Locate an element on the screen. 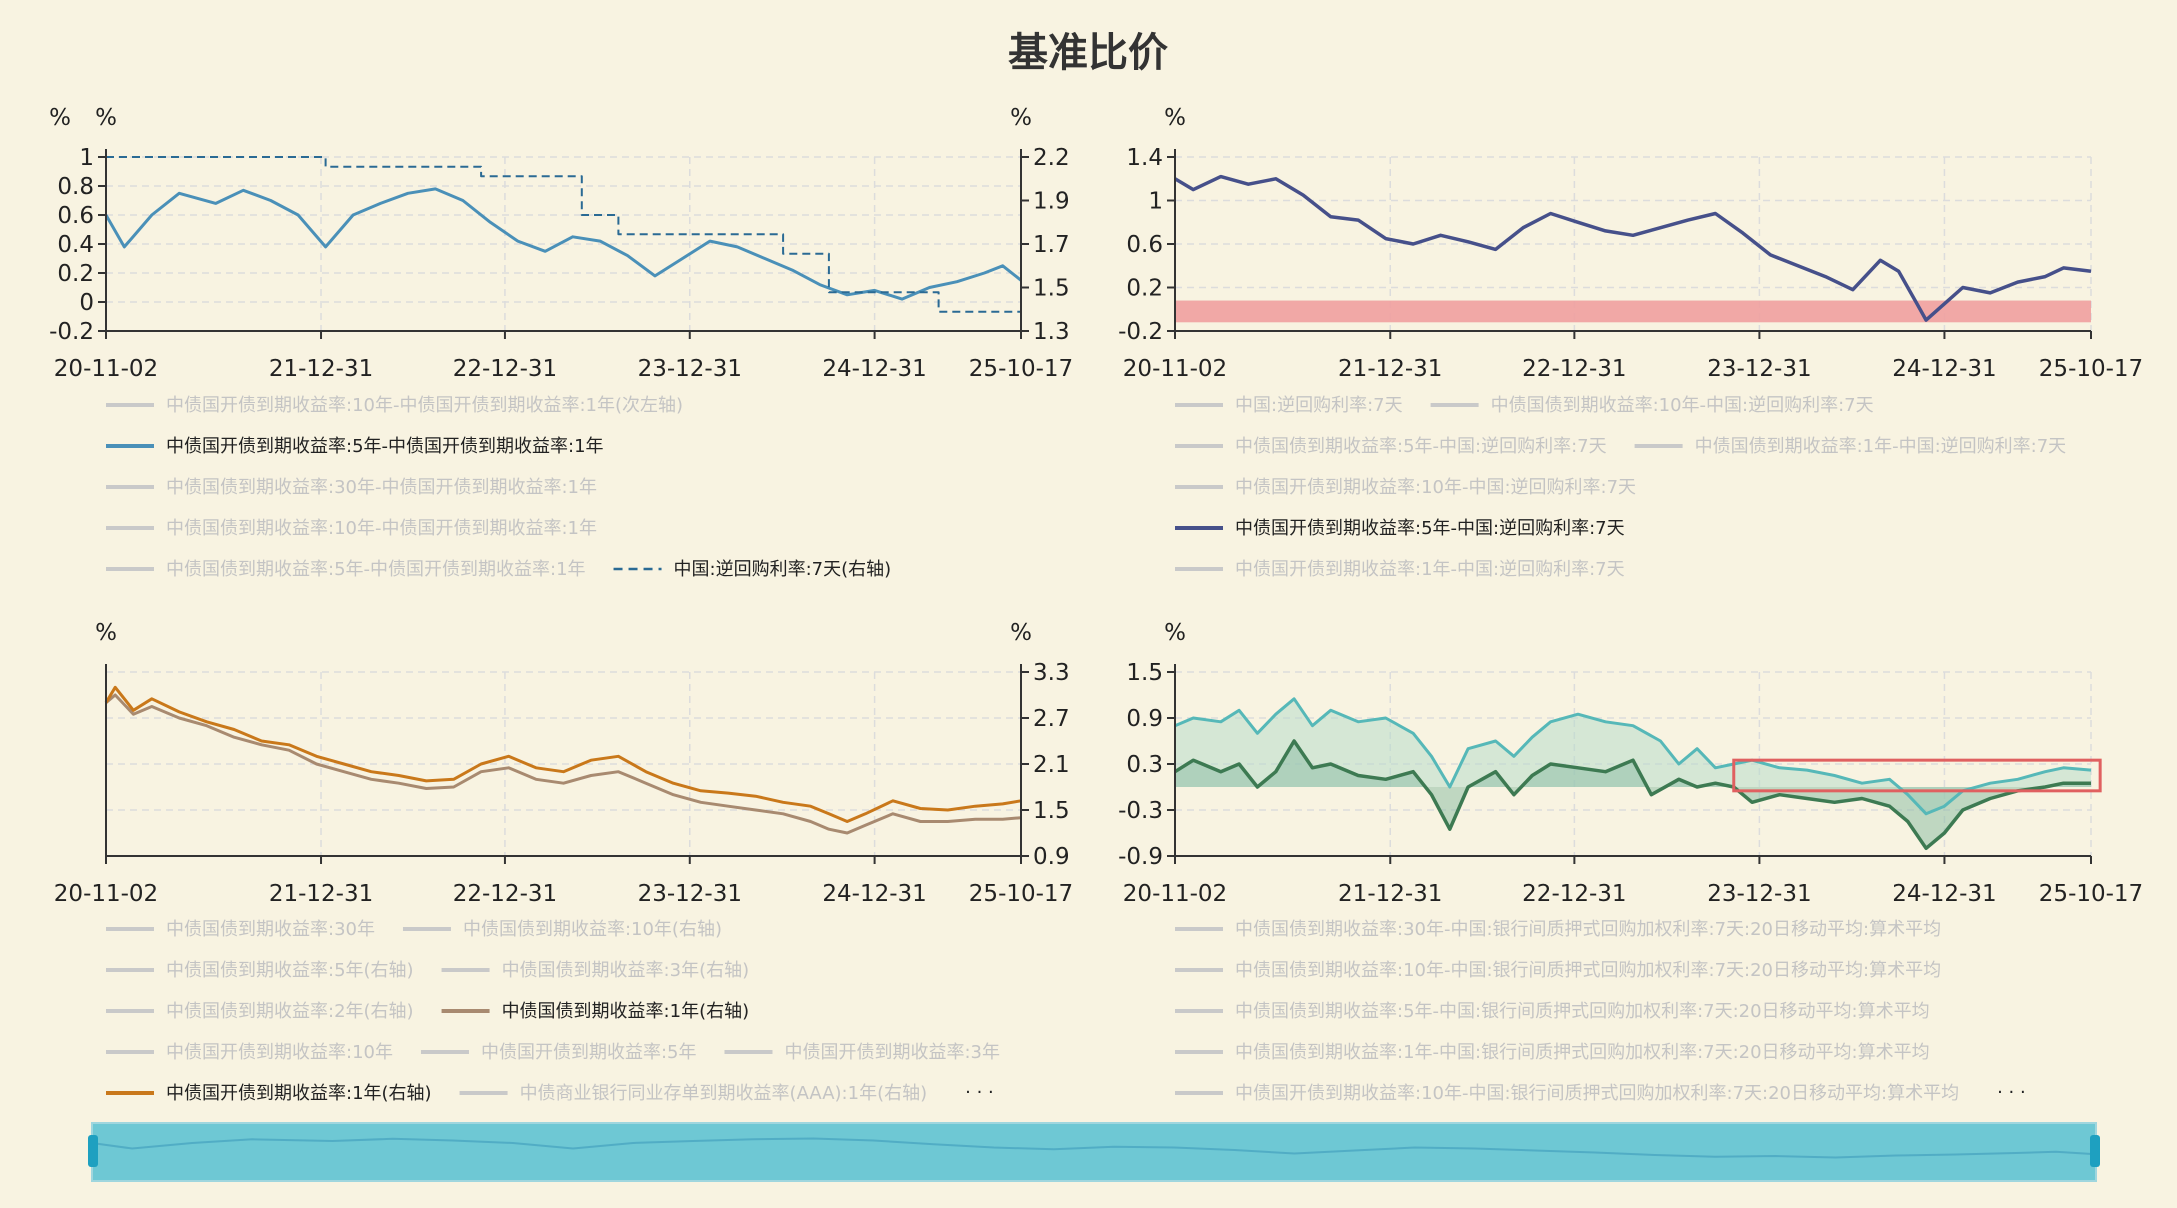  highlight-box is located at coordinates (1917, 775).